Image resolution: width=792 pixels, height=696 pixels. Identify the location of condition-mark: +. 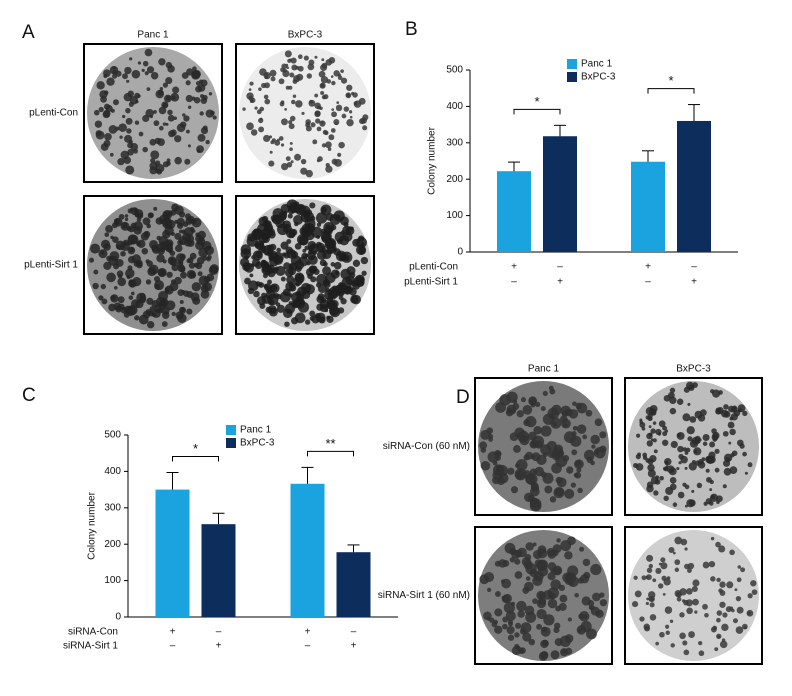
(694, 282).